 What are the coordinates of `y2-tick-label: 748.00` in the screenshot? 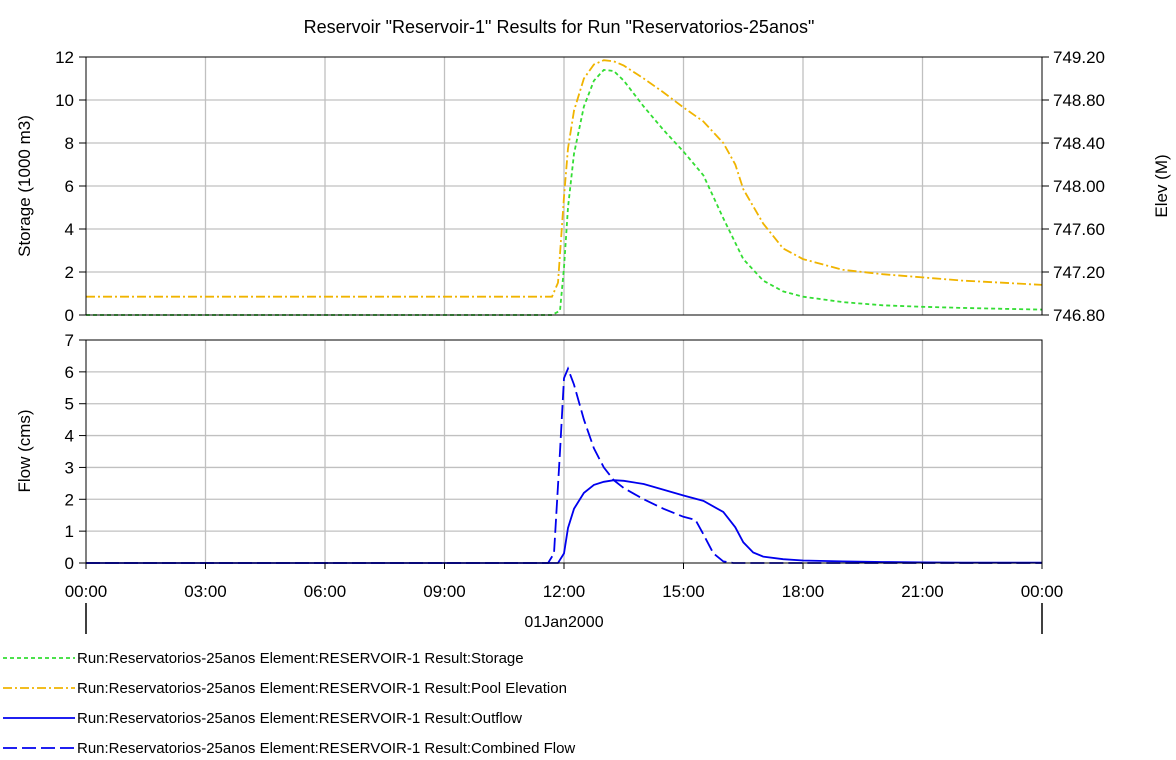 It's located at (1079, 186).